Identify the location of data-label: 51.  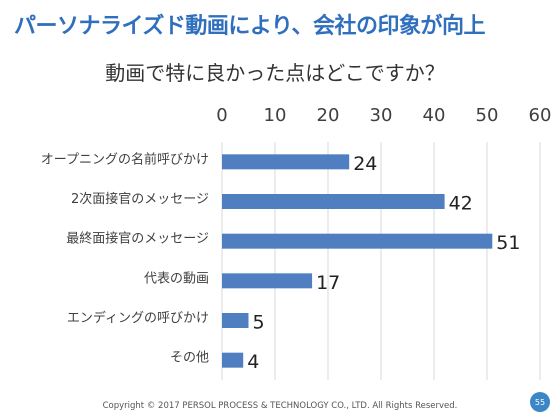
(508, 243).